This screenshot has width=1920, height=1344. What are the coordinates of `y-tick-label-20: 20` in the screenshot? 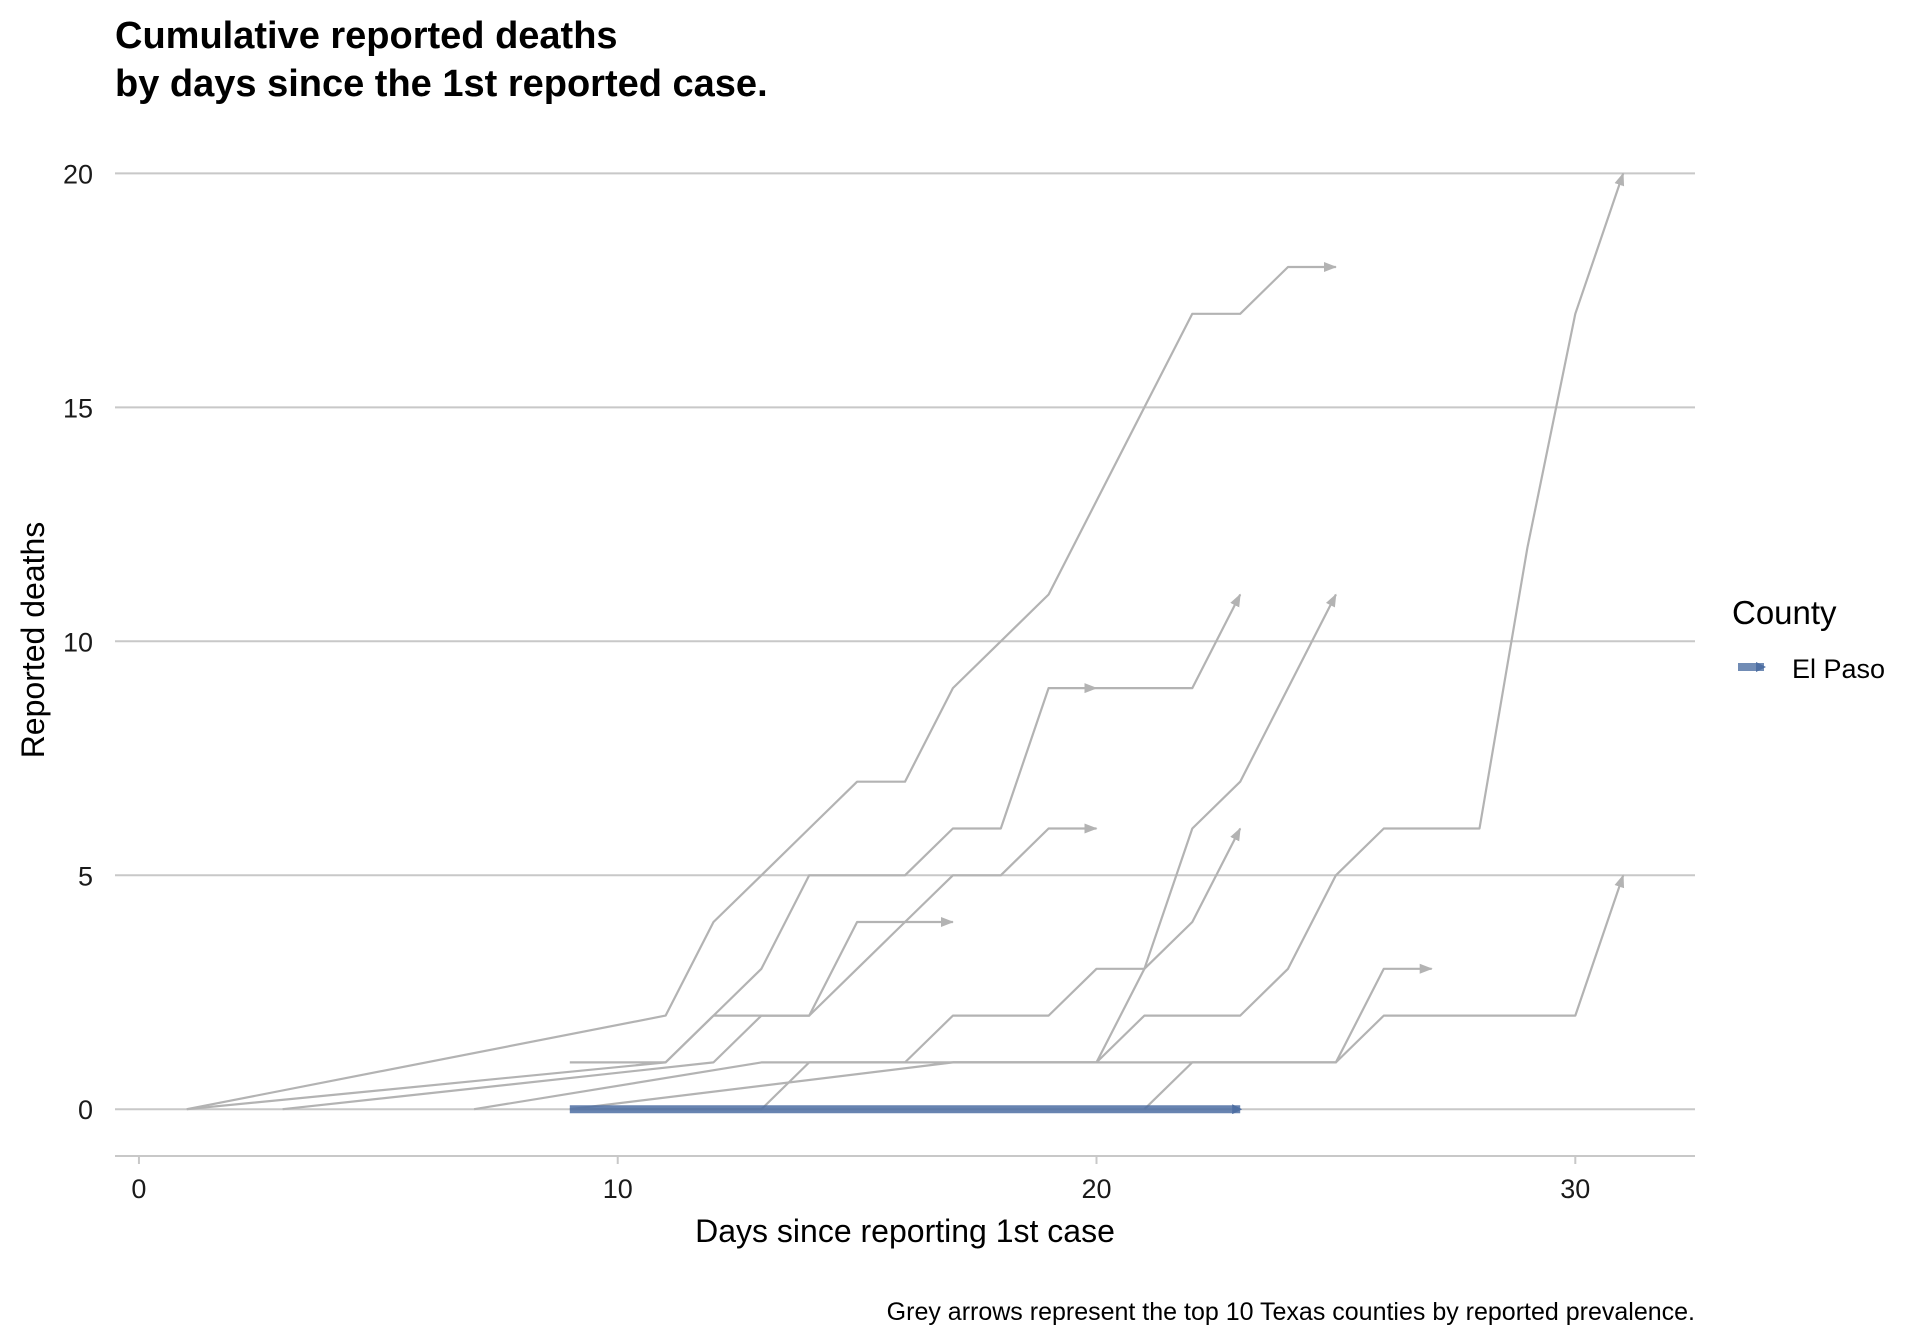 It's located at (78, 174).